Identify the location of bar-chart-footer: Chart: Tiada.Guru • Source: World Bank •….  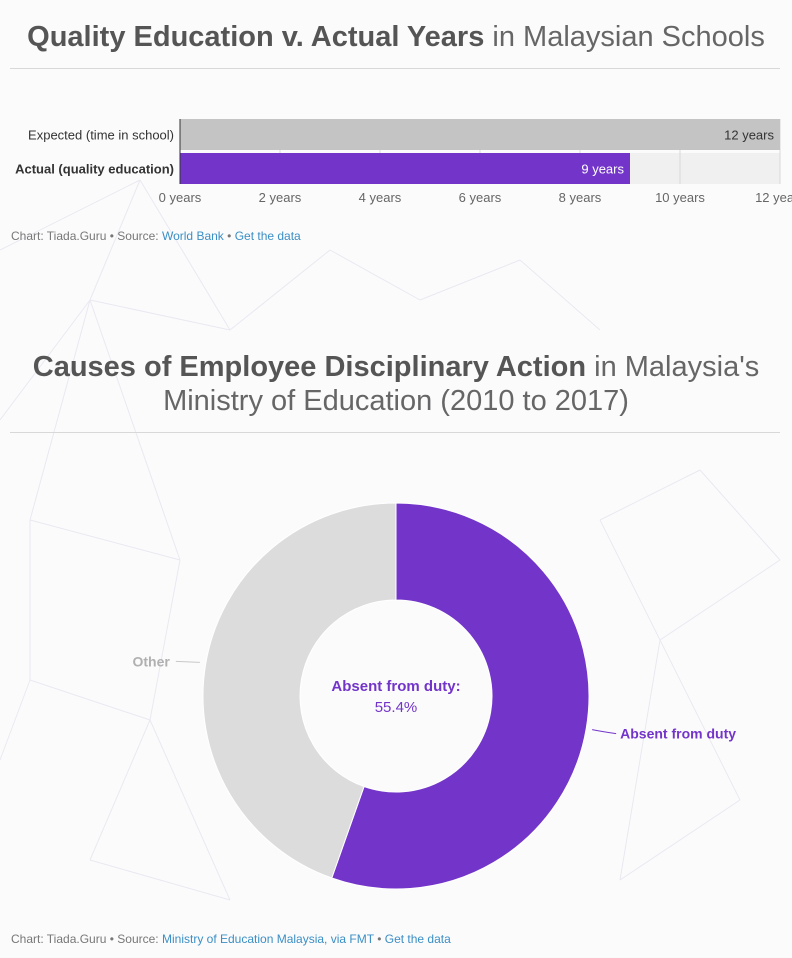
(156, 236).